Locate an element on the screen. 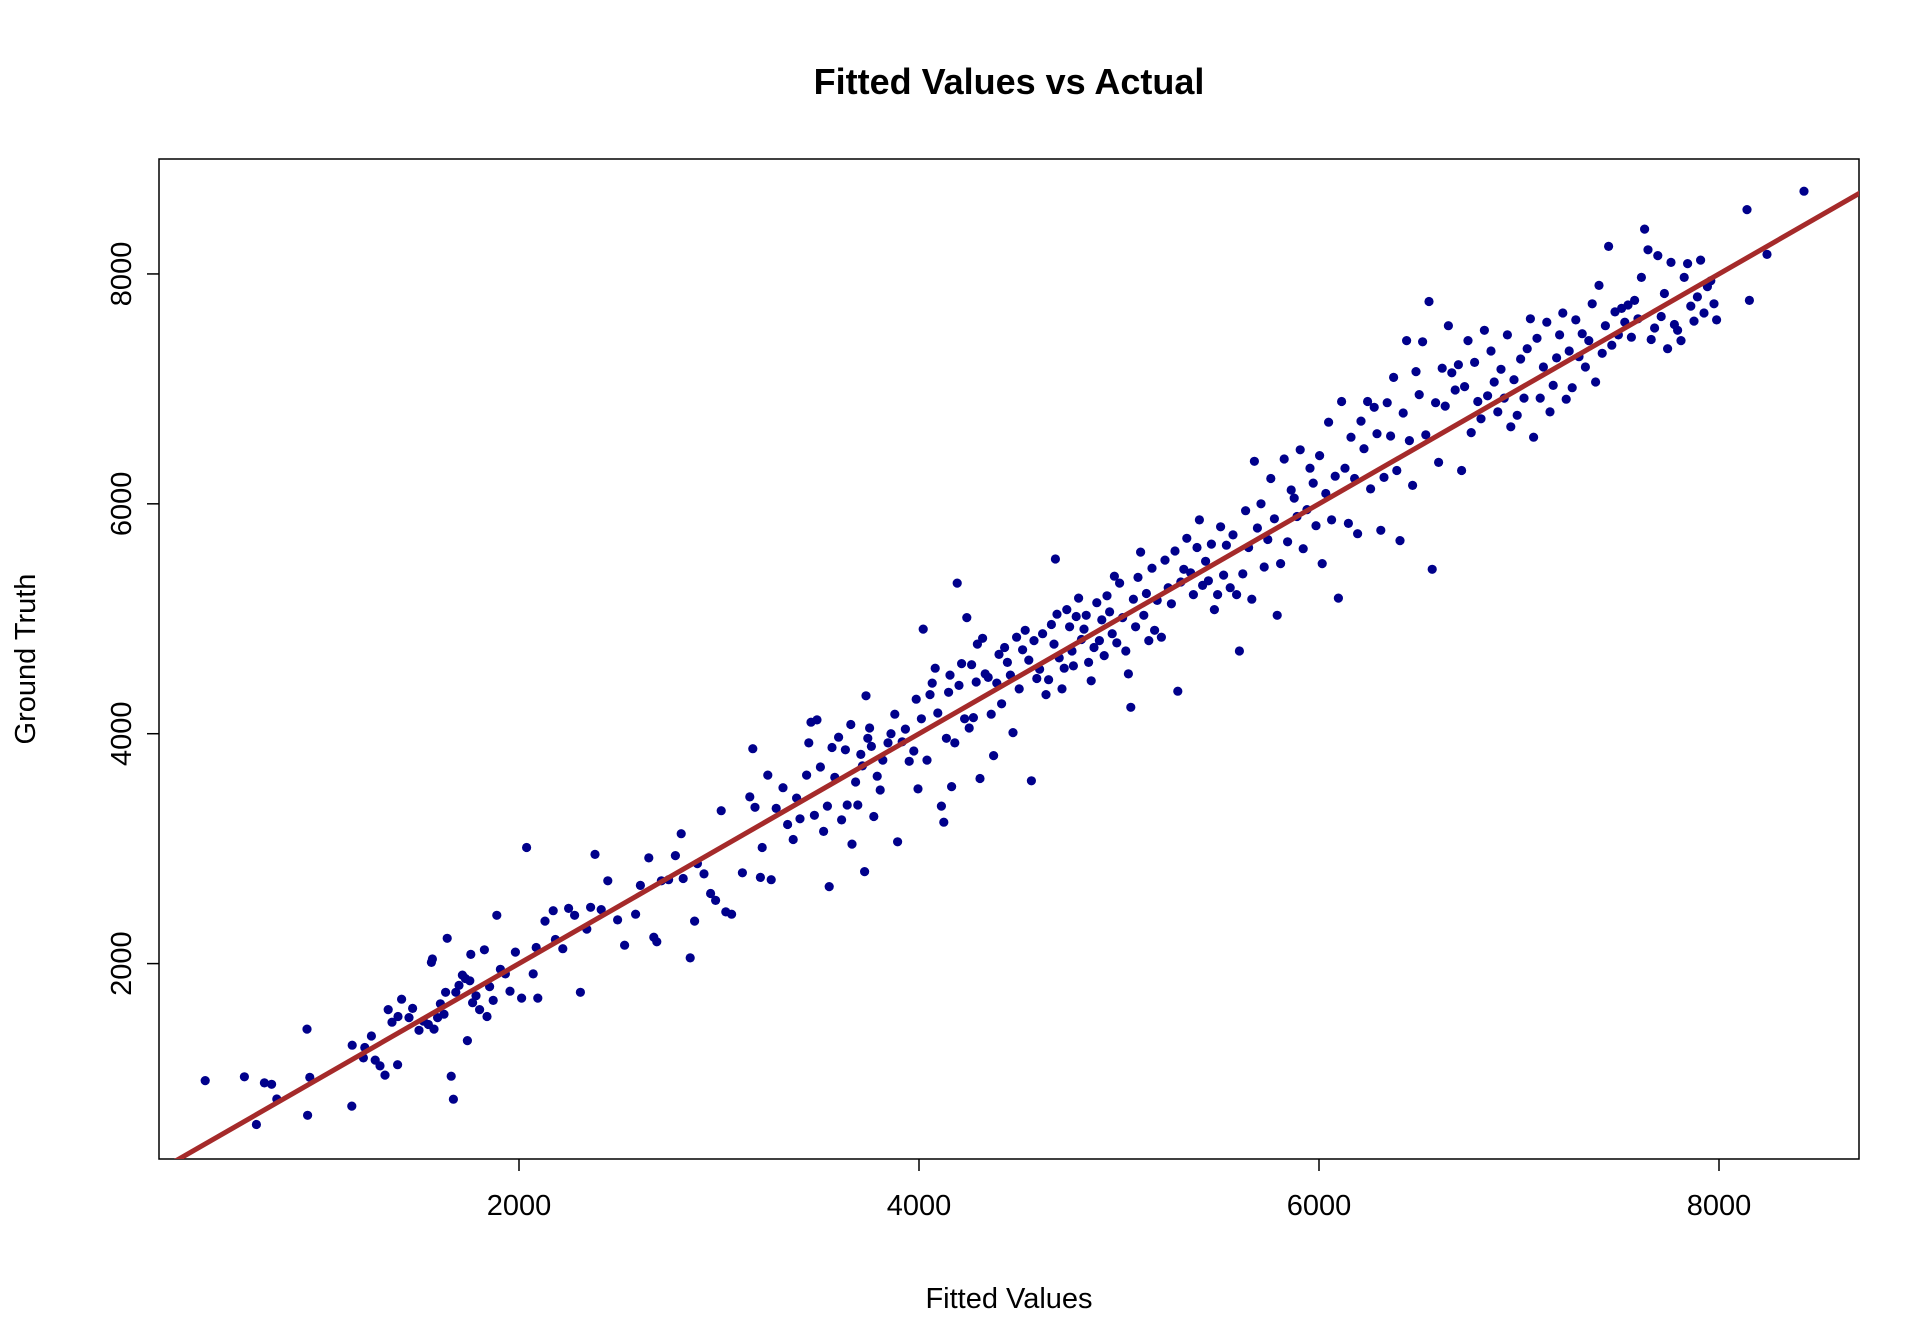 Image resolution: width=1920 pixels, height=1344 pixels. x-tick-label: 8000 is located at coordinates (1719, 1206).